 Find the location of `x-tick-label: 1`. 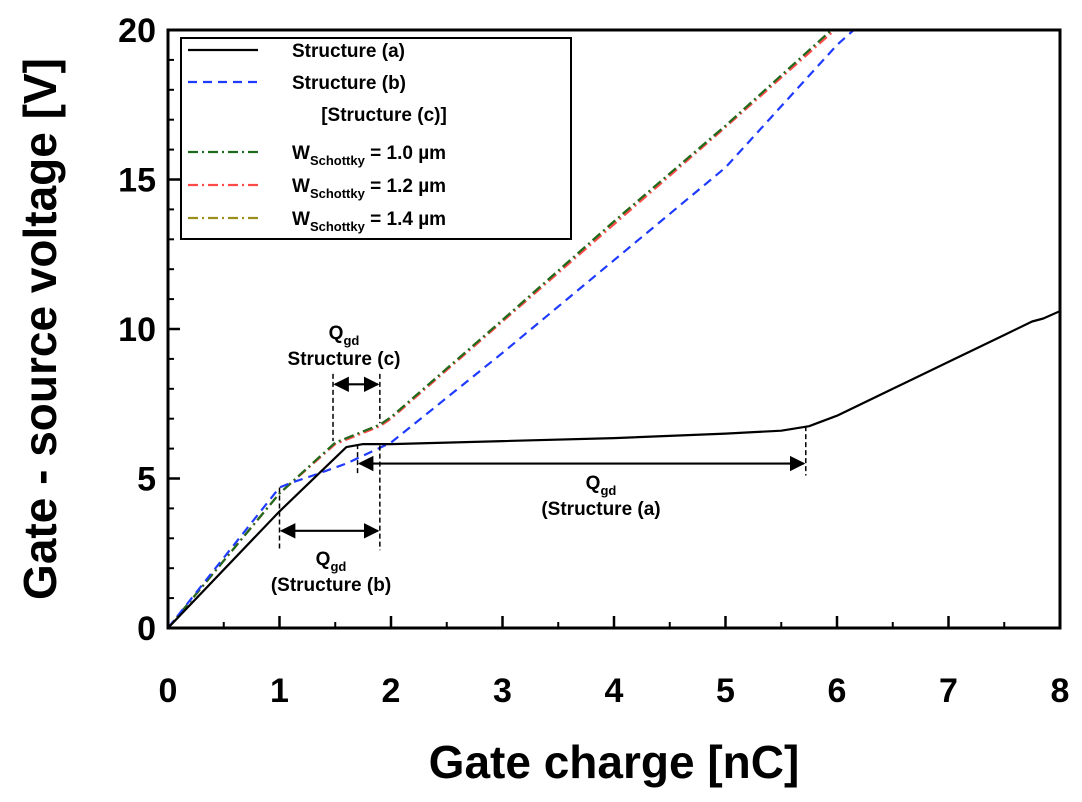

x-tick-label: 1 is located at coordinates (279, 691).